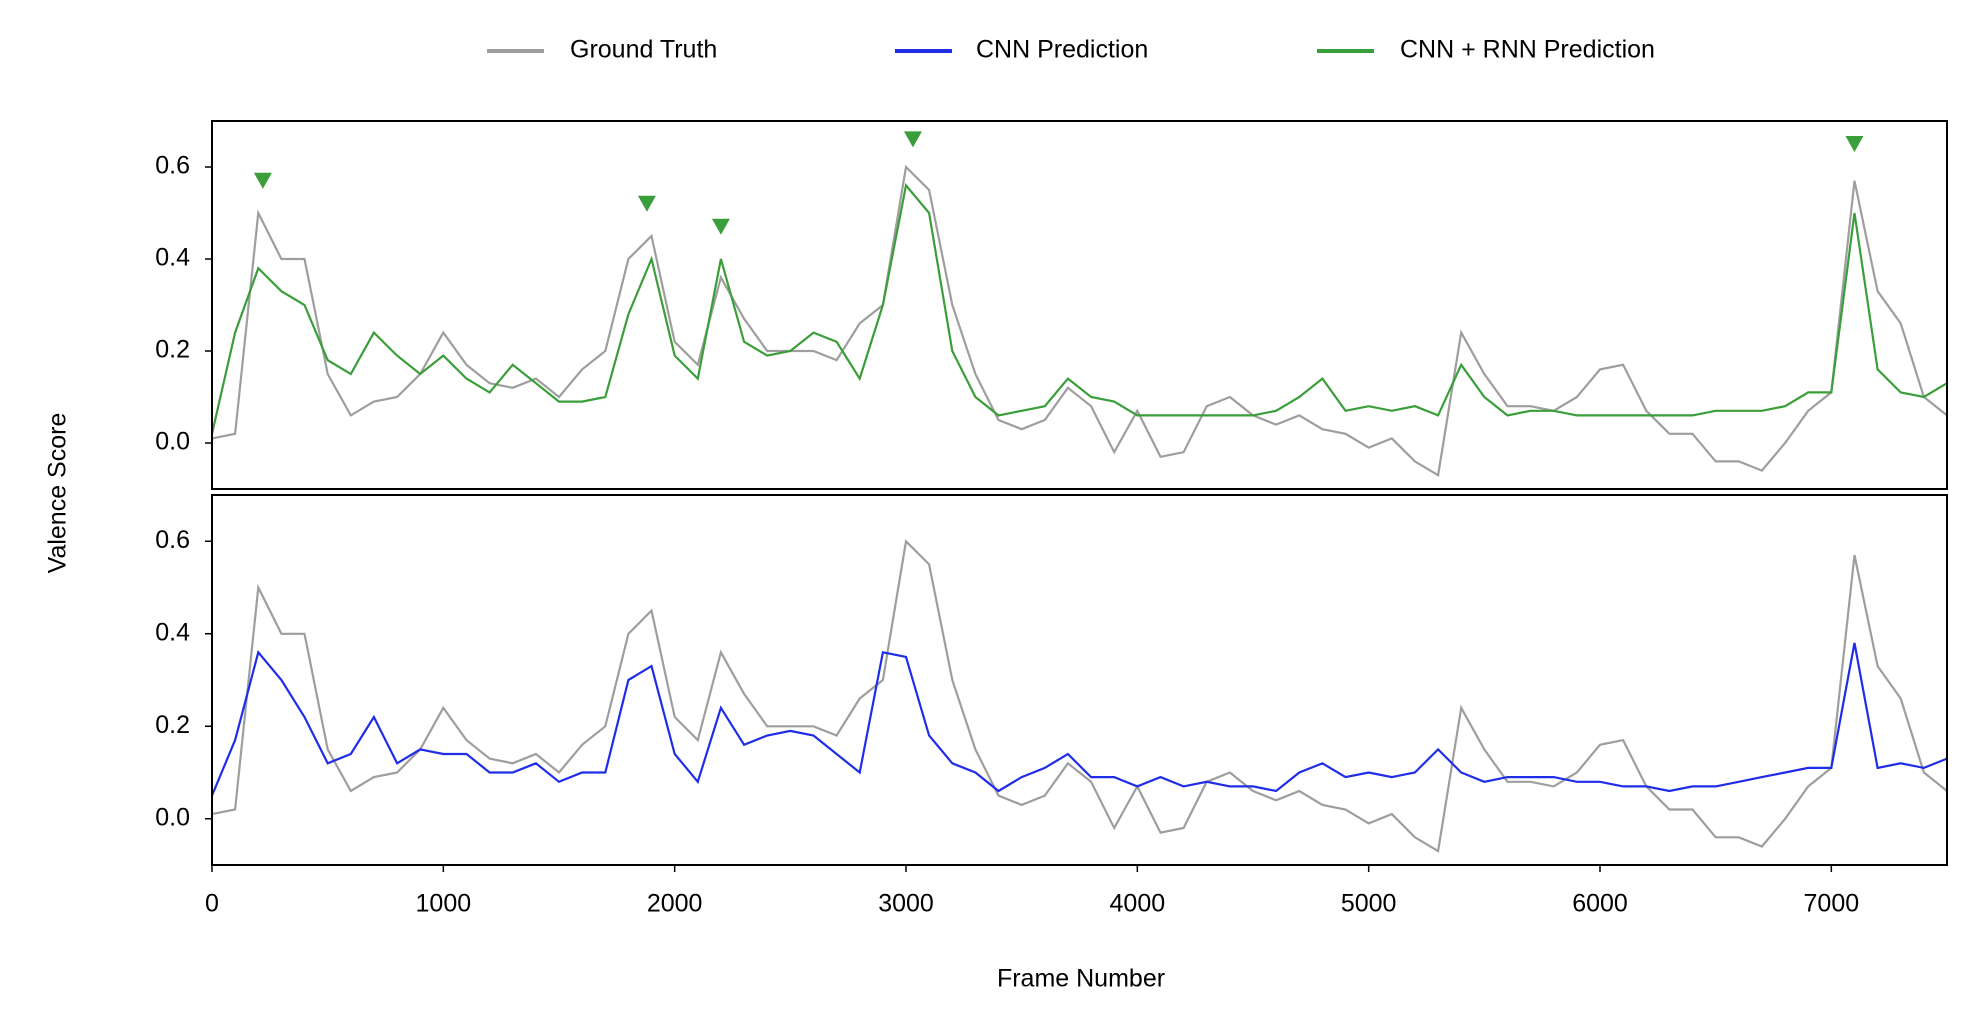 Image resolution: width=1972 pixels, height=1028 pixels. What do you see at coordinates (1600, 904) in the screenshot?
I see `x-tick-label: 6000` at bounding box center [1600, 904].